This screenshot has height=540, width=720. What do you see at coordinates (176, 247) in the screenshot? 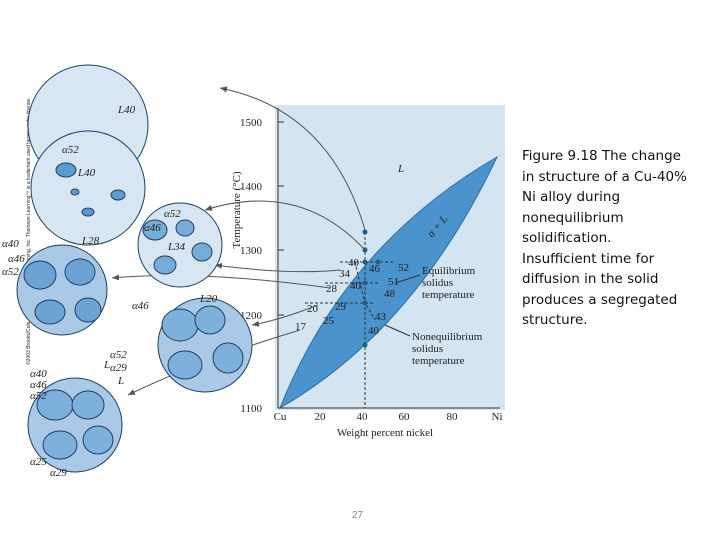
I see `phase-label: L34` at bounding box center [176, 247].